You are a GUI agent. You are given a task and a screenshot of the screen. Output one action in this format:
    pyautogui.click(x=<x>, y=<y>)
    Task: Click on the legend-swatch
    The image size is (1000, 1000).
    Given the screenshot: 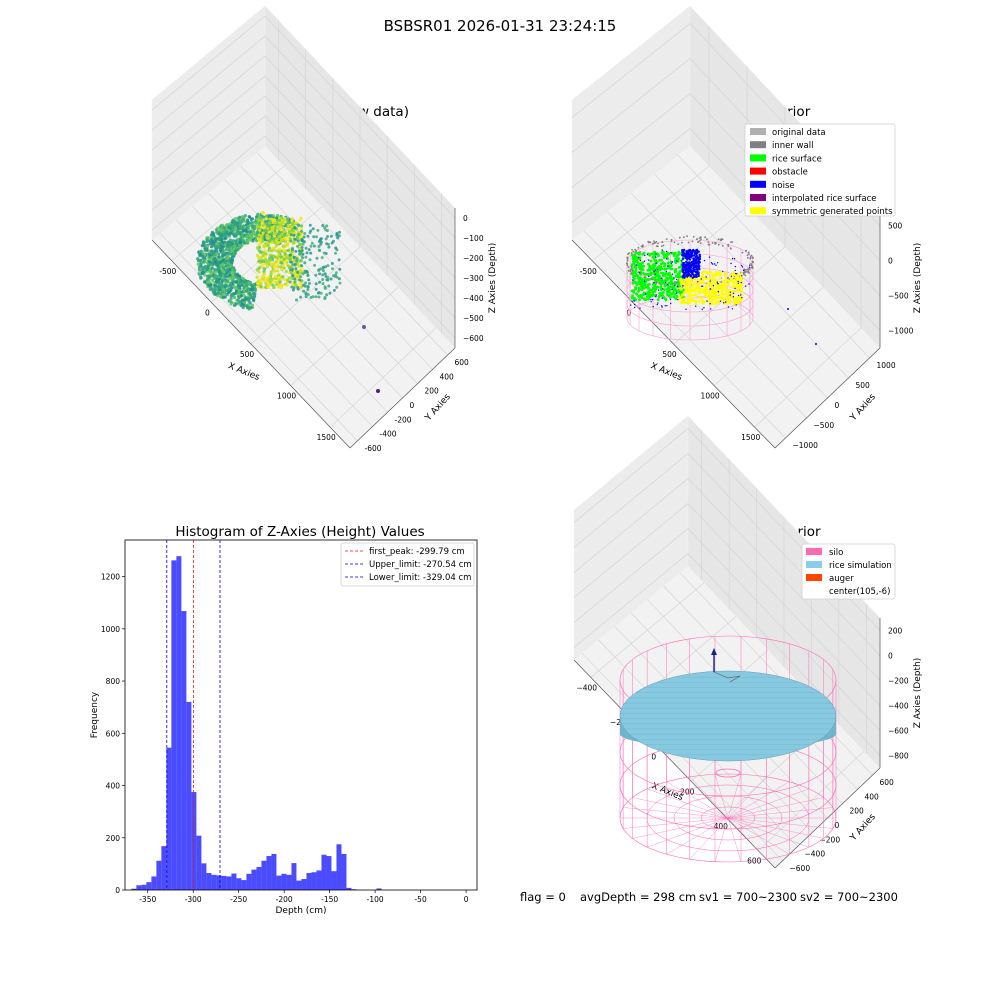 What is the action you would take?
    pyautogui.click(x=758, y=145)
    